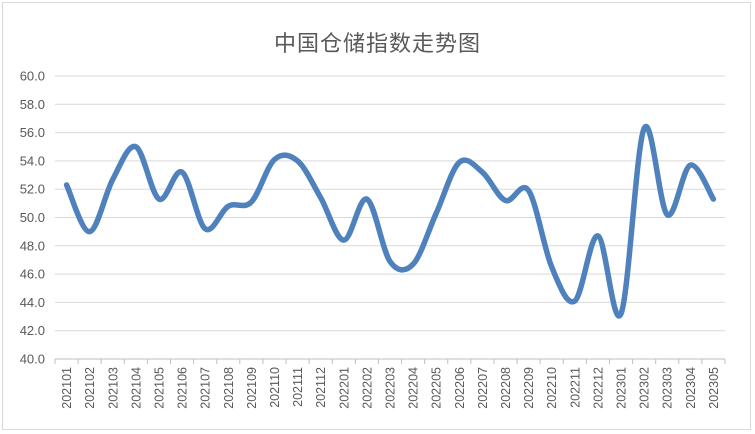 This screenshot has height=434, width=755. What do you see at coordinates (575, 387) in the screenshot?
I see `x-tick-label: 202211` at bounding box center [575, 387].